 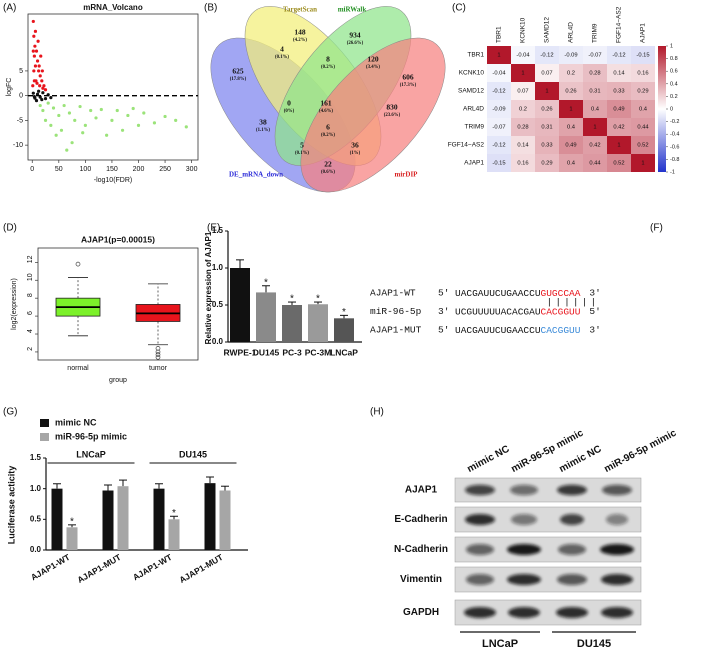 I want to click on y-tick-label: 4, so click(x=30, y=331).